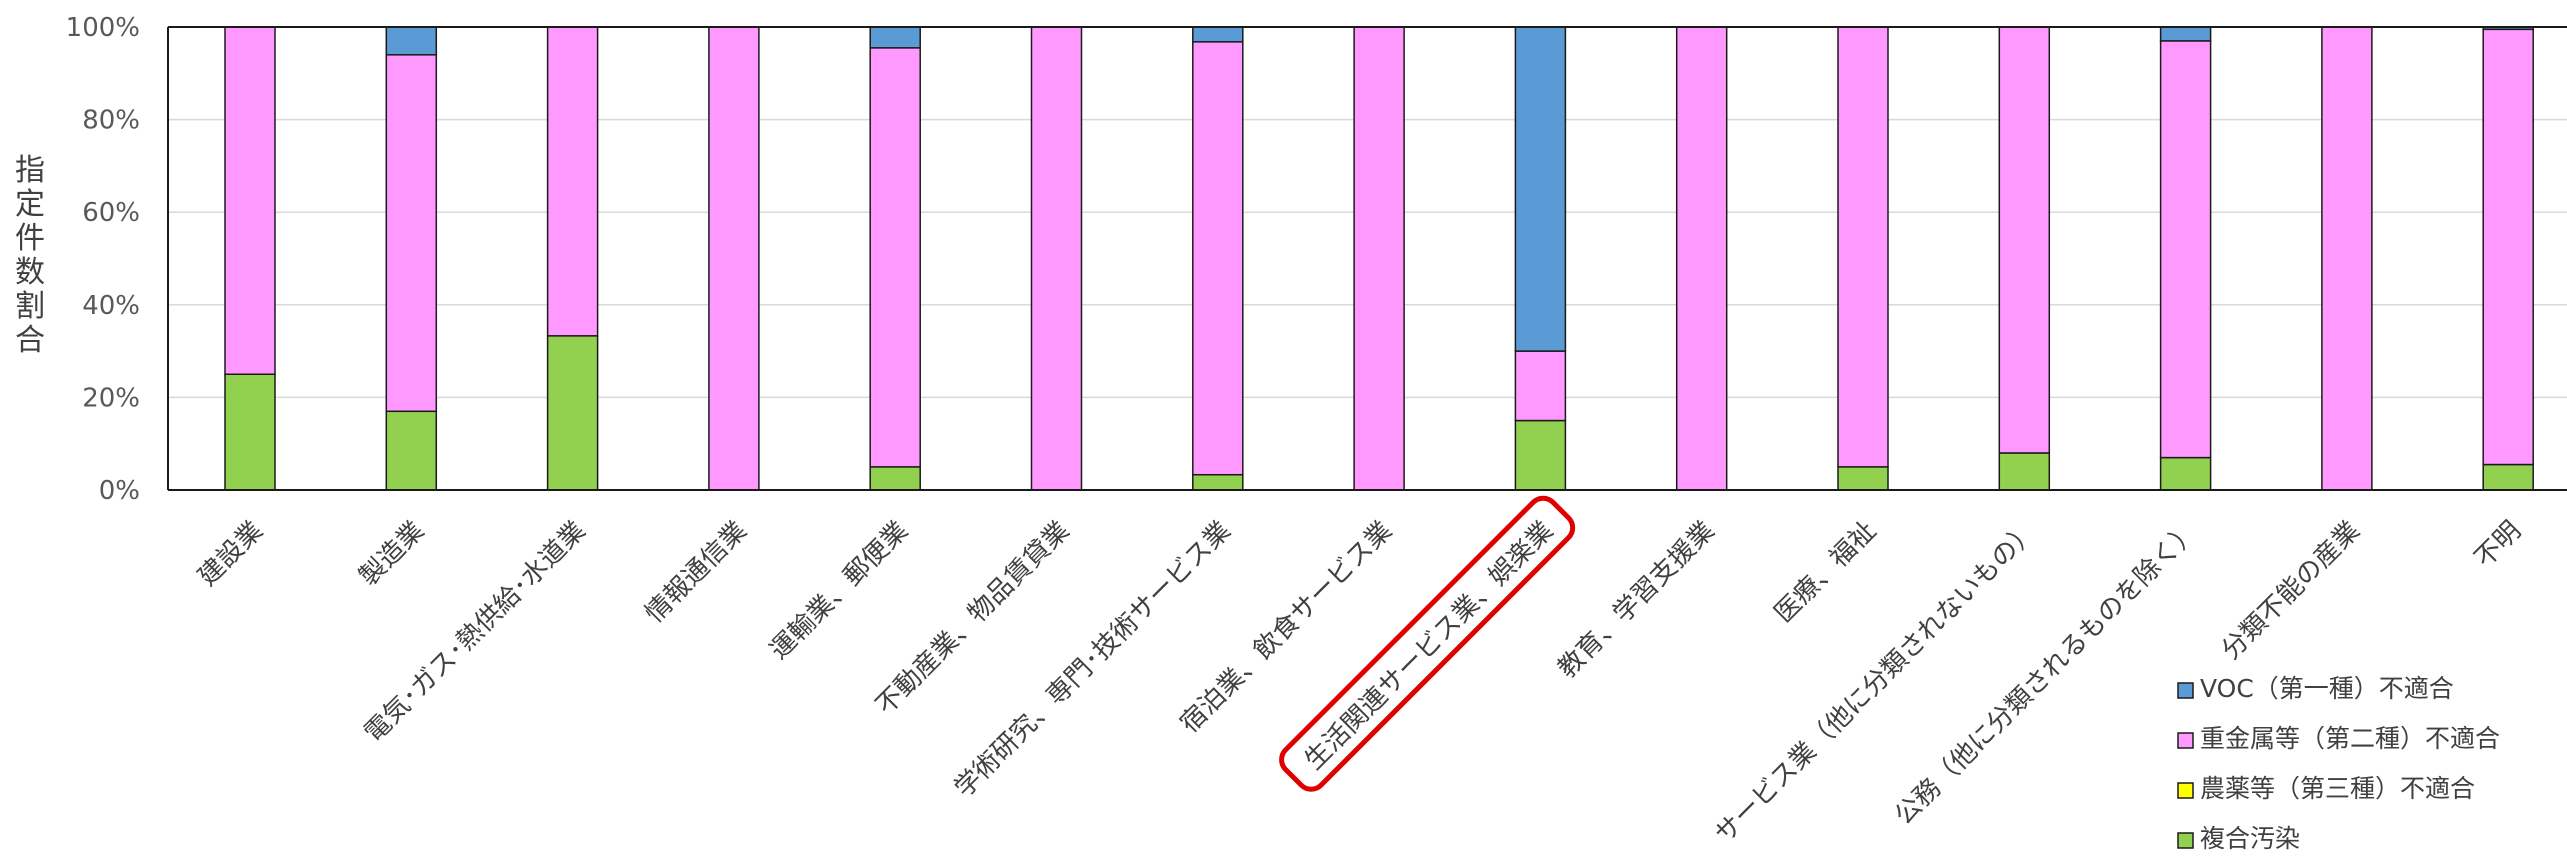  I want to click on category-label: 不明, so click(2498, 545).